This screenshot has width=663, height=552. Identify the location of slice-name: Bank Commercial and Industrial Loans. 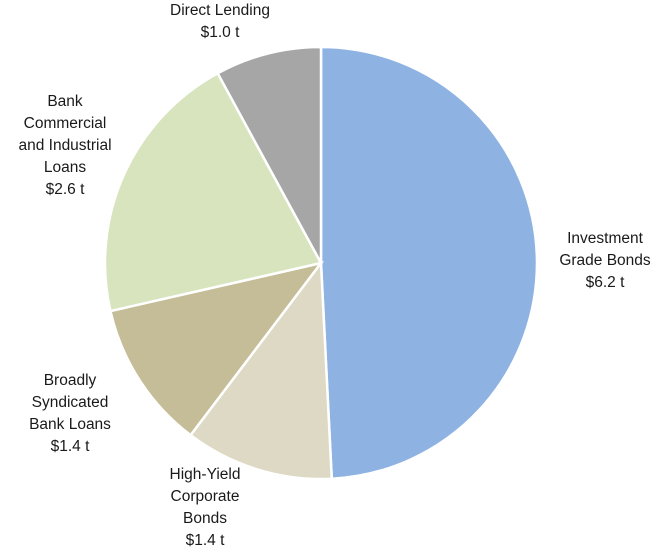
(65, 134).